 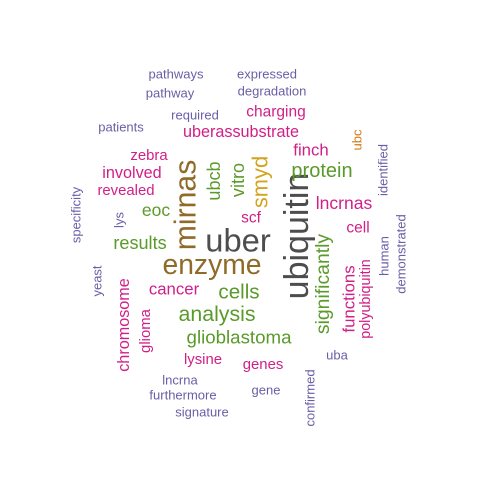 What do you see at coordinates (260, 182) in the screenshot?
I see `word-smyd: smyd` at bounding box center [260, 182].